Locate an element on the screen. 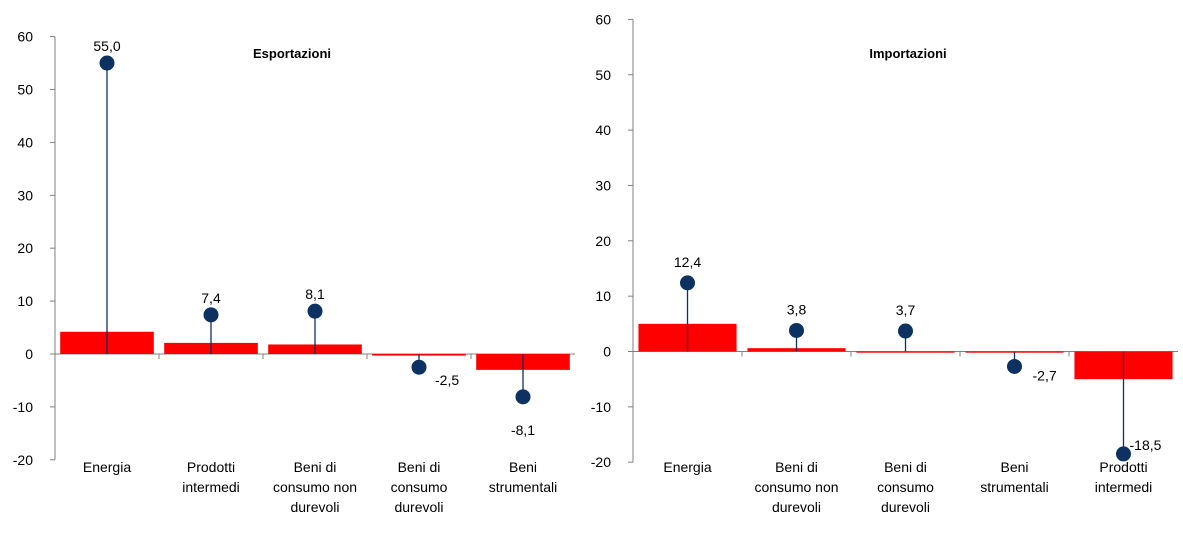 The width and height of the screenshot is (1183, 549). data-label-5: -8,1 is located at coordinates (523, 430).